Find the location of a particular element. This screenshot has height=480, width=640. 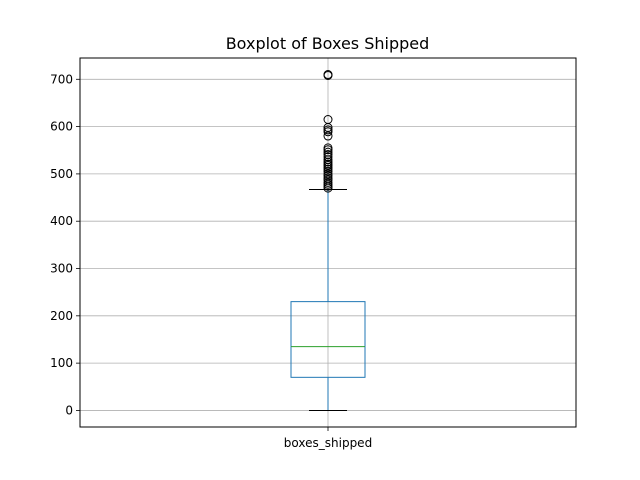

y-tick-label-200: 200 is located at coordinates (61, 316).